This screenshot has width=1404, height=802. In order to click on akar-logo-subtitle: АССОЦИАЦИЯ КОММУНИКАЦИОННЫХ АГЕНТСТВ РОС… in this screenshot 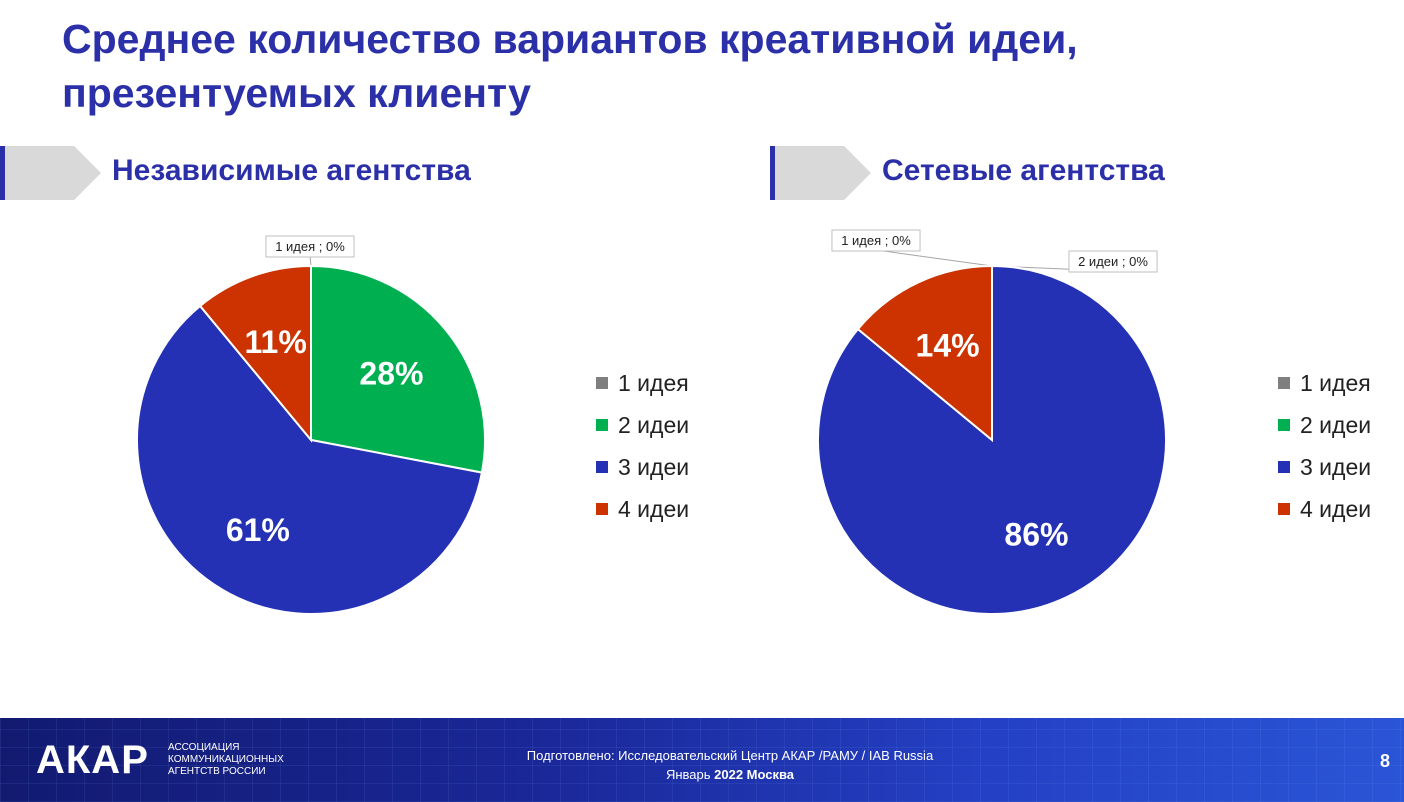, I will do `click(226, 759)`.